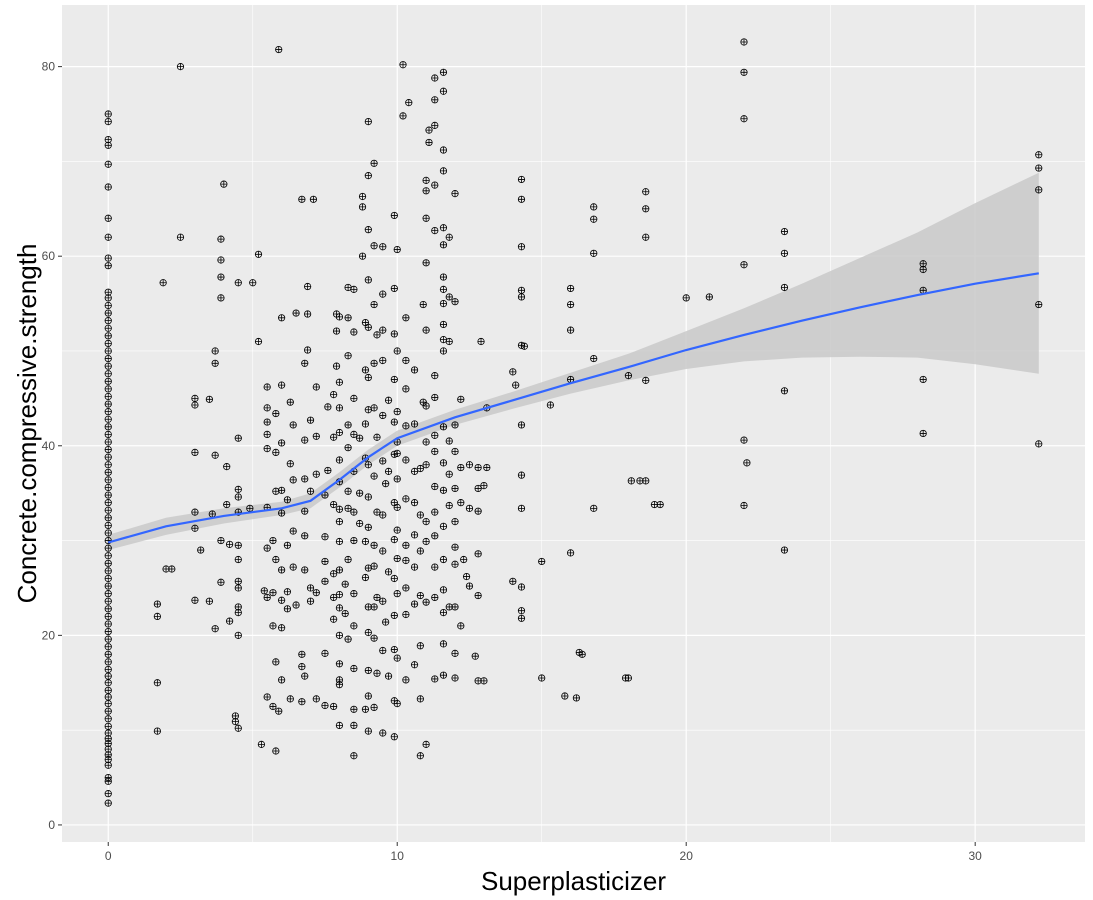  I want to click on y-axis-title: Concrete.compressive.strength, so click(27, 424).